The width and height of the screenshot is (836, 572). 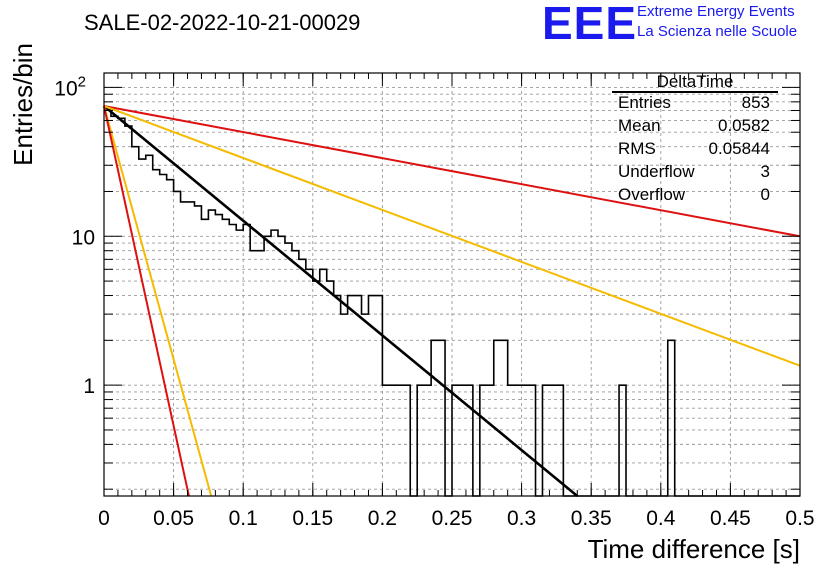 What do you see at coordinates (637, 148) in the screenshot?
I see `stats-key: RMS` at bounding box center [637, 148].